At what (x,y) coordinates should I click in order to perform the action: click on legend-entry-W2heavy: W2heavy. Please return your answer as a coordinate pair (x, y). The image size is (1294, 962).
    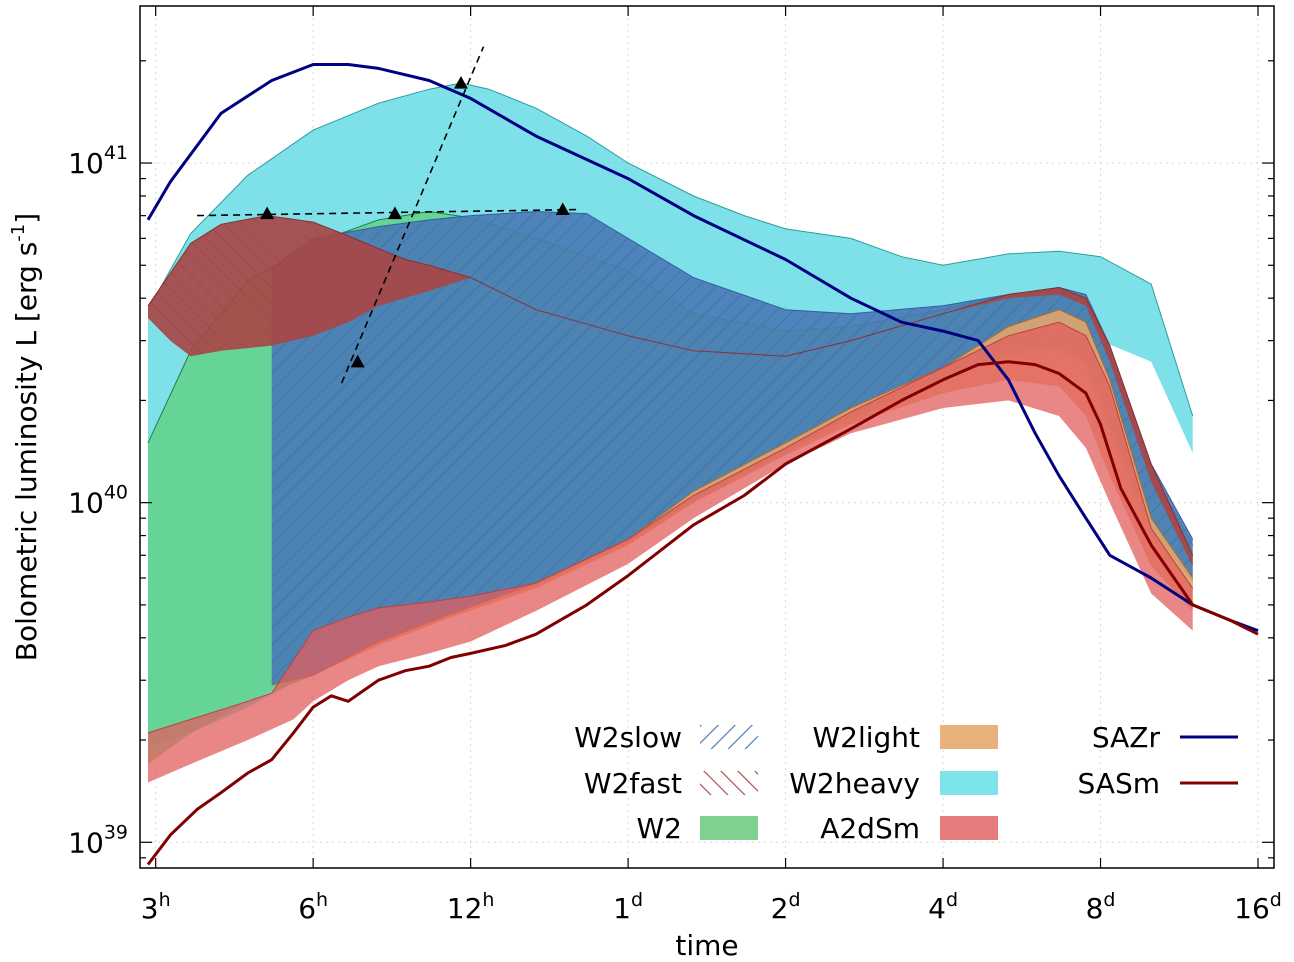
    Looking at the image, I should click on (893, 783).